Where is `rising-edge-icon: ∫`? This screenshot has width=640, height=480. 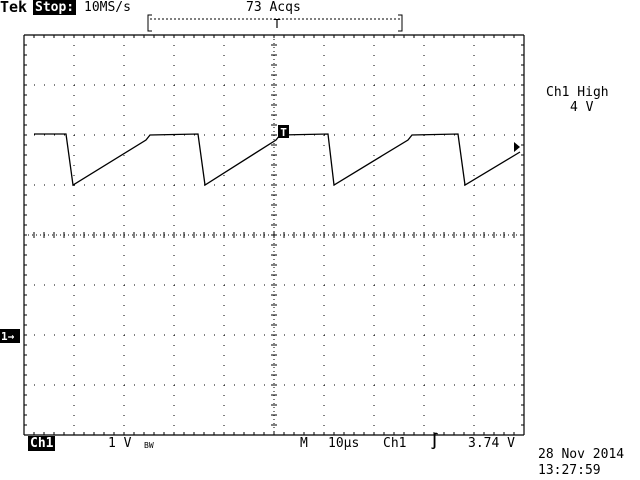
rising-edge-icon: ∫ is located at coordinates (435, 441).